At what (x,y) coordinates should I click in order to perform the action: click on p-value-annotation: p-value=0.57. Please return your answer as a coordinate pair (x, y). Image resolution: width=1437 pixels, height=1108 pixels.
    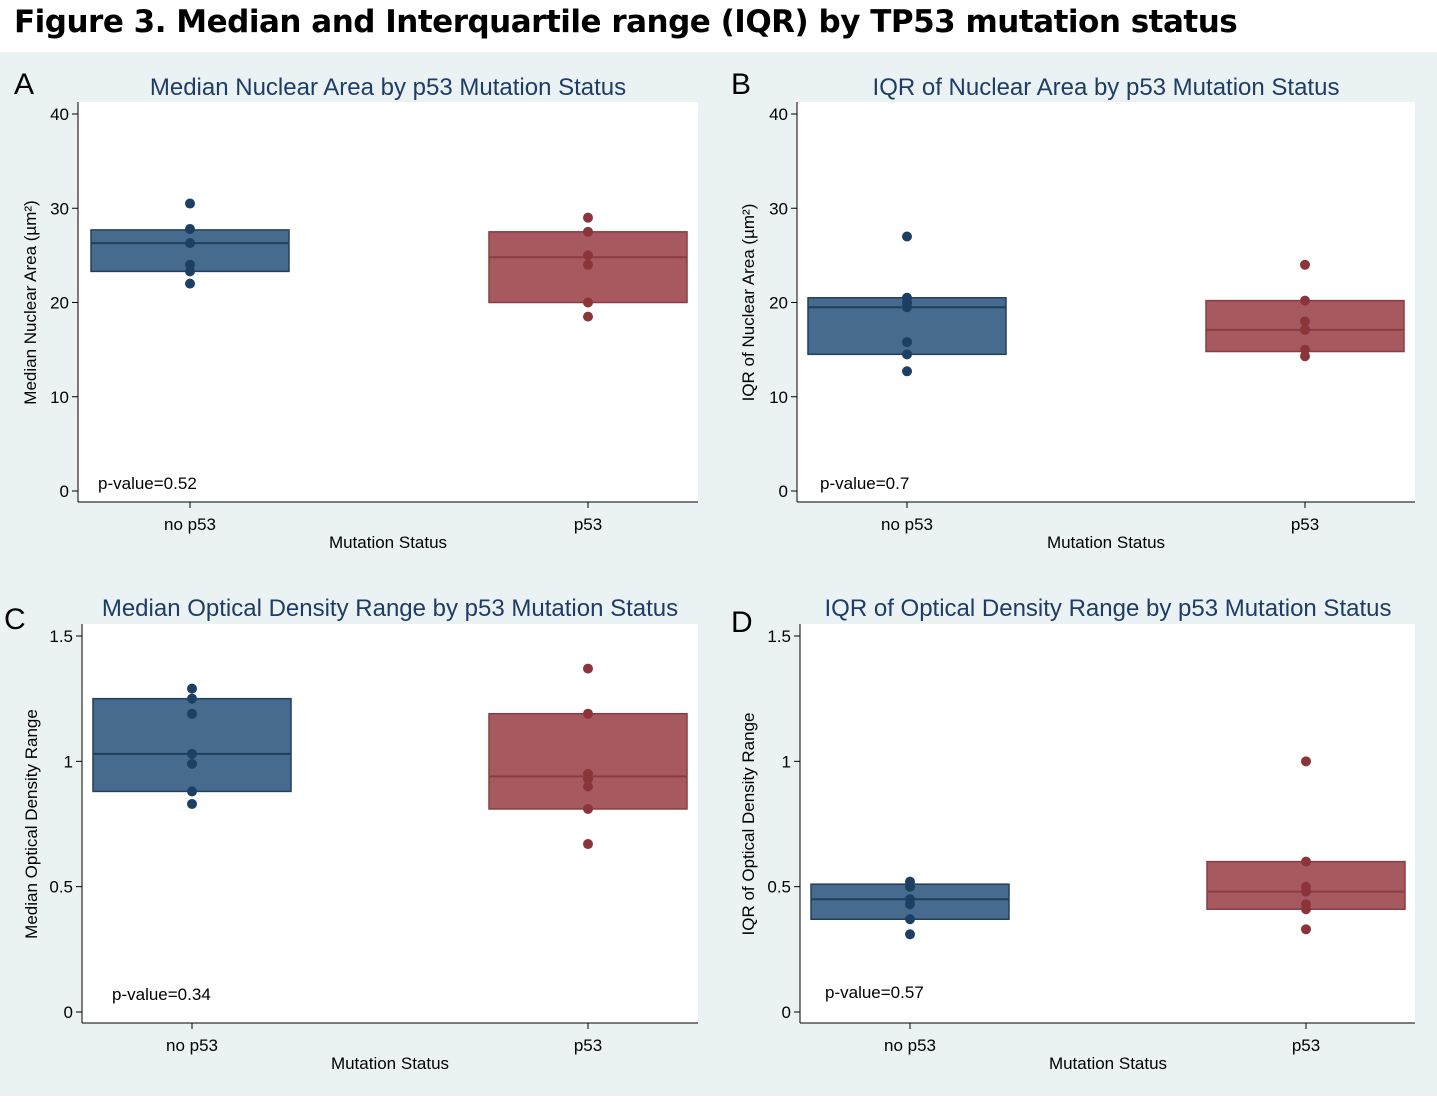
    Looking at the image, I should click on (874, 992).